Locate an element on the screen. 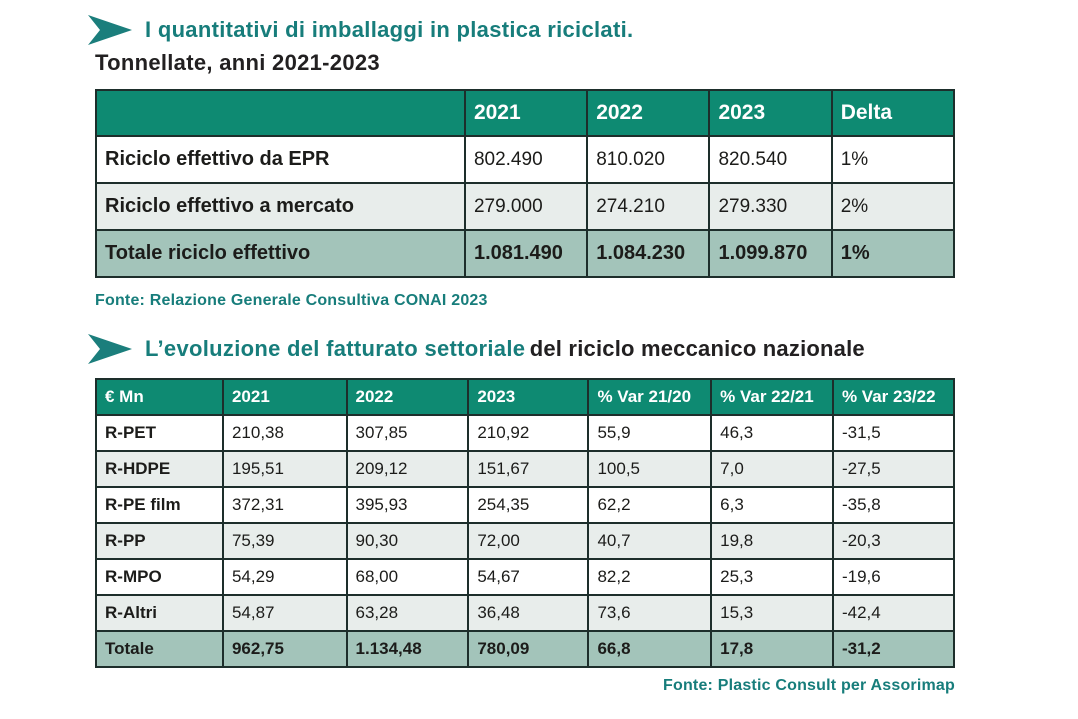 The width and height of the screenshot is (1078, 719). cell-value: 810.020 is located at coordinates (648, 159).